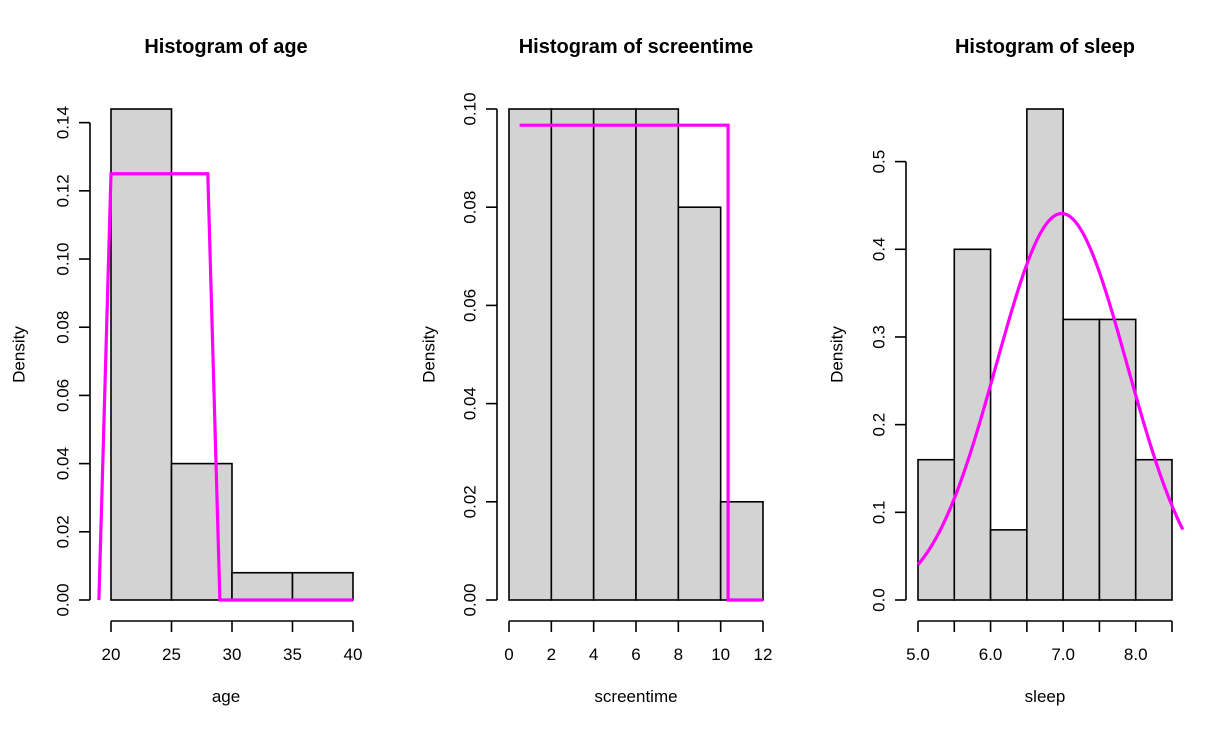 The height and width of the screenshot is (731, 1228). I want to click on x-tick-label: 8, so click(678, 654).